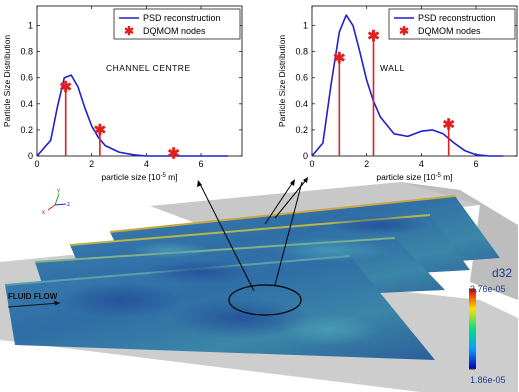  I want to click on chart-annotation: CHANNEL CENTRE, so click(148, 68).